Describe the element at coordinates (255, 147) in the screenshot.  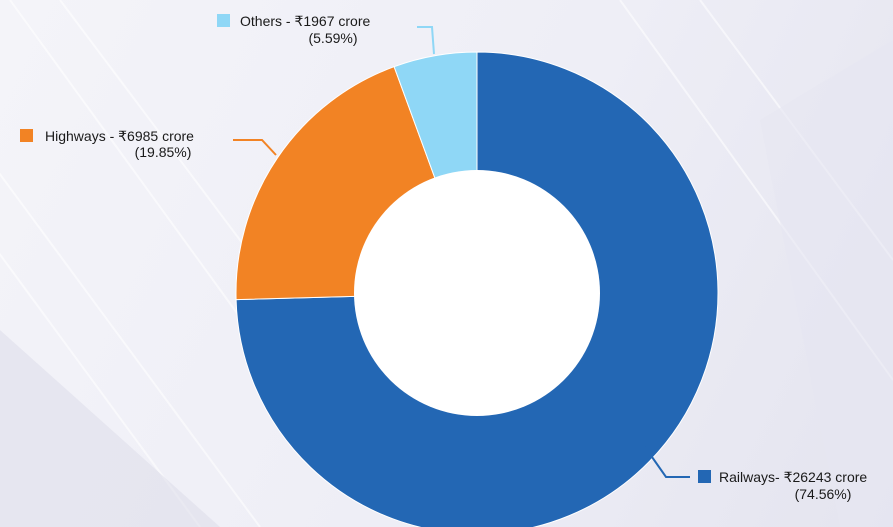
I see `leader-line-highways` at that location.